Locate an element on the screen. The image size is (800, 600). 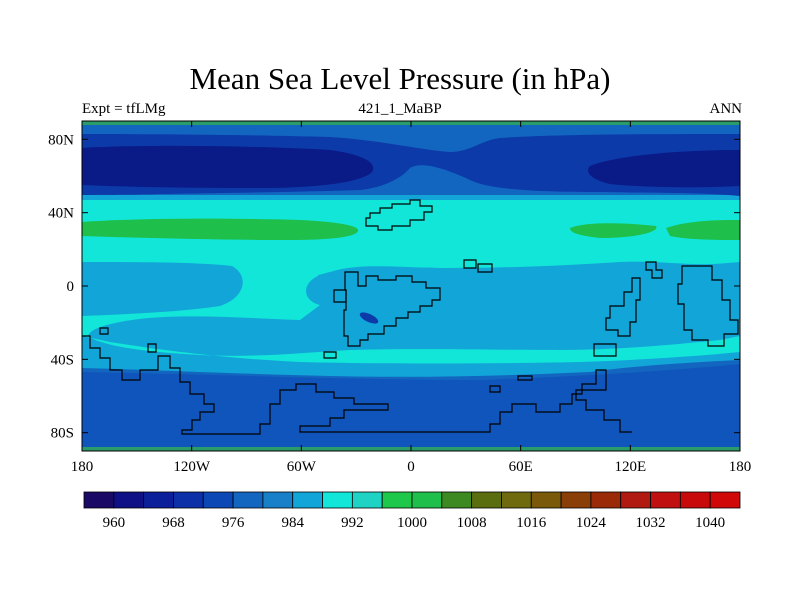
field-north-low-core-east is located at coordinates (664, 169).